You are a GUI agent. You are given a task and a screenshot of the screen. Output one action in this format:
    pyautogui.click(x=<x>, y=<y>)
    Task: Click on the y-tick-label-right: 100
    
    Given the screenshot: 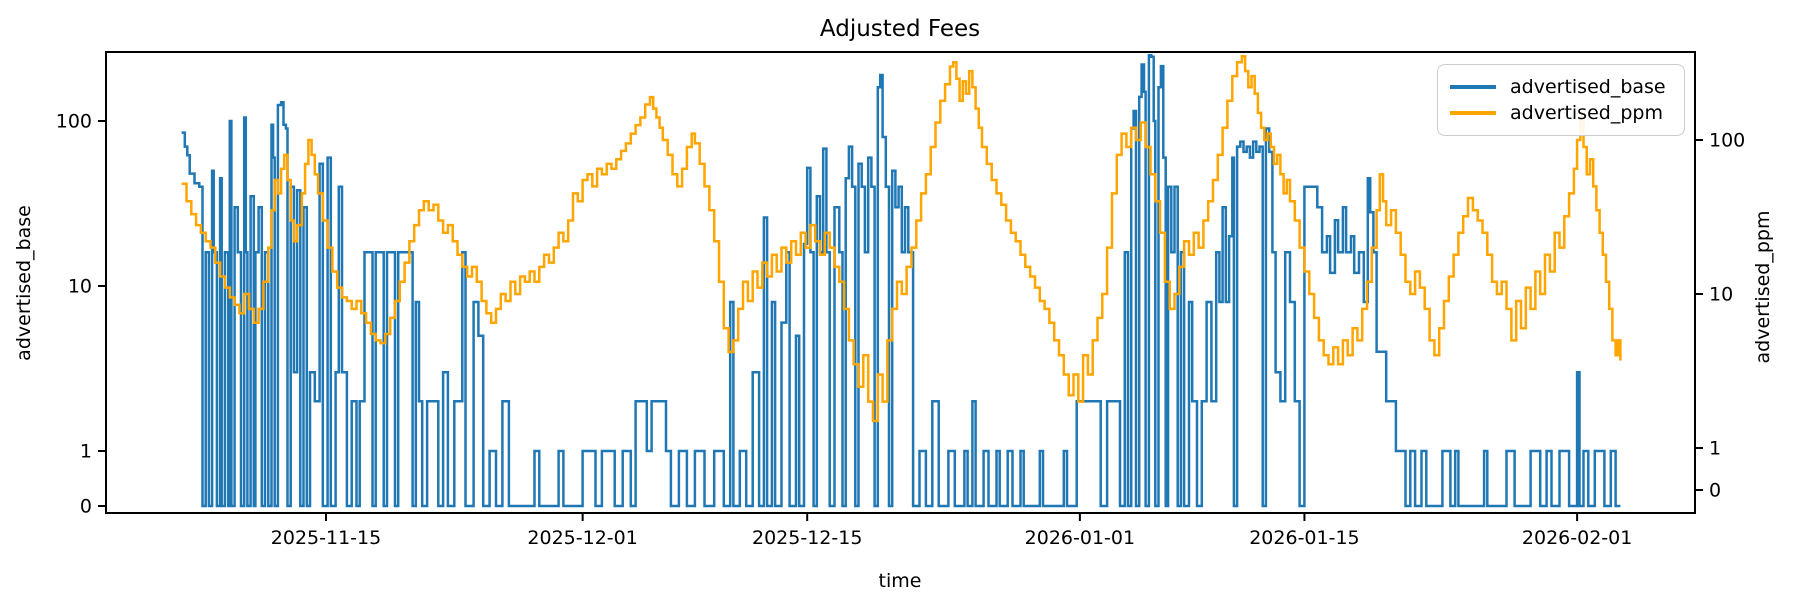 What is the action you would take?
    pyautogui.click(x=1727, y=141)
    